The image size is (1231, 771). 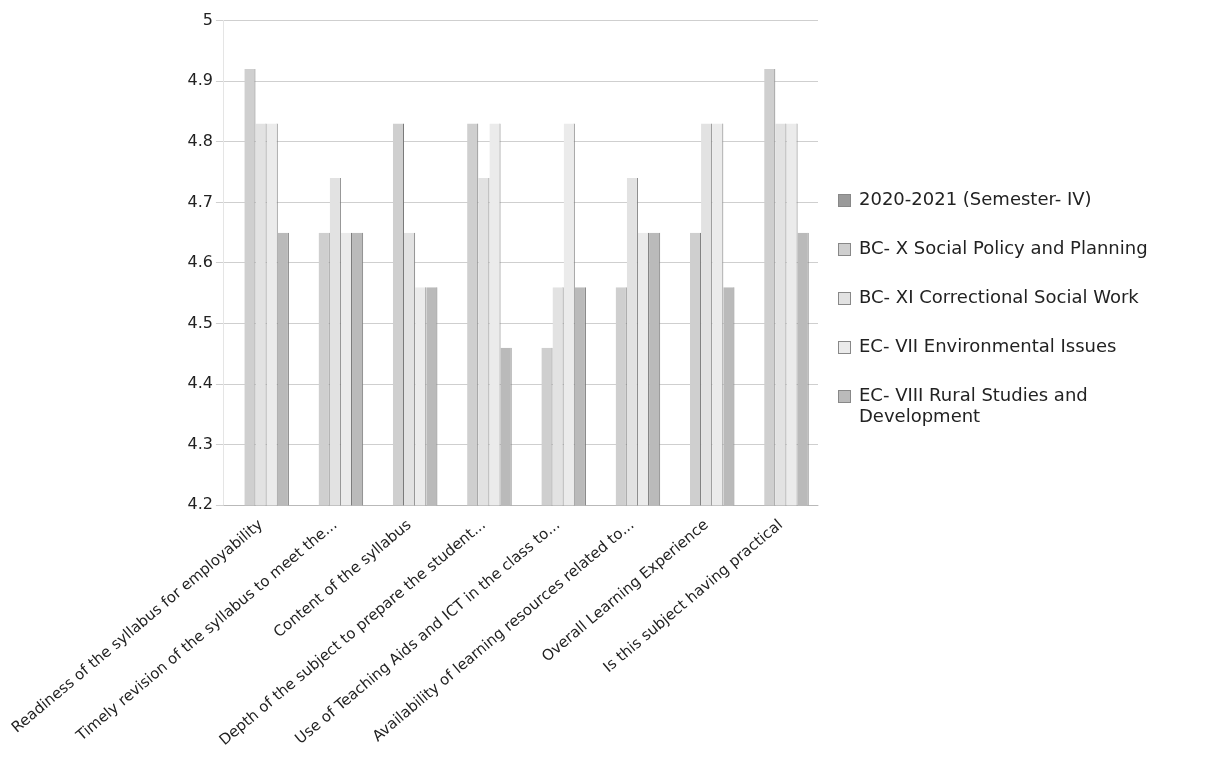 What do you see at coordinates (200, 504) in the screenshot?
I see `y-tick-label: 4.2` at bounding box center [200, 504].